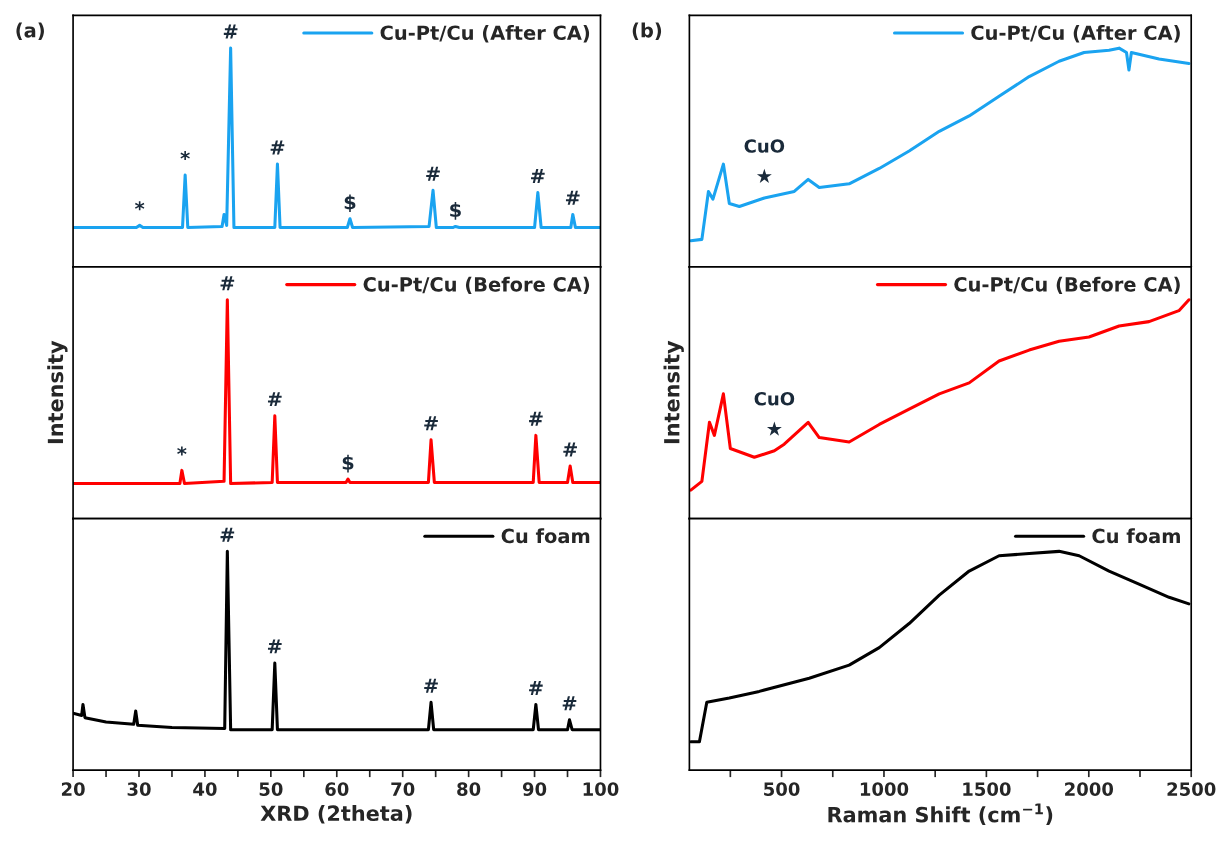 The height and width of the screenshot is (851, 1218). I want to click on x-tick-label: 2500, so click(1191, 789).